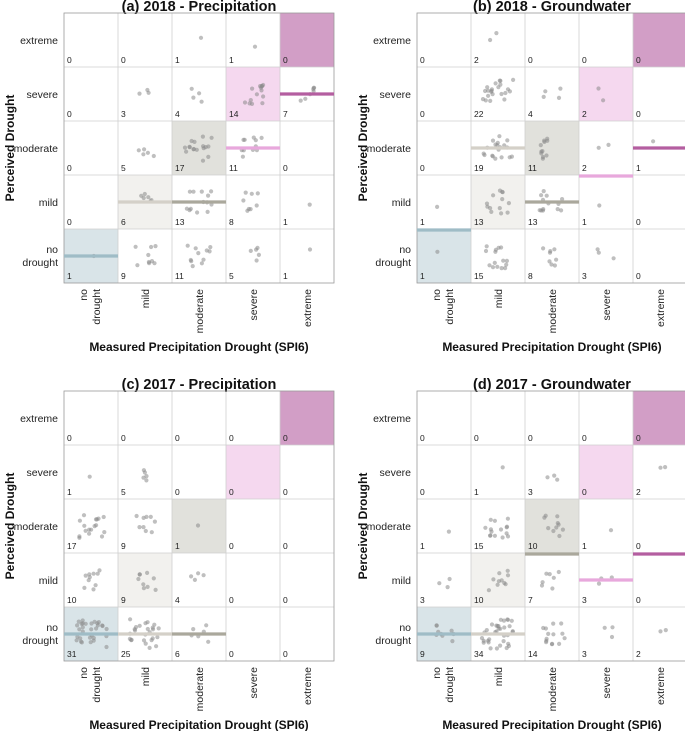 The width and height of the screenshot is (685, 731). I want to click on cell-count: 9, so click(123, 600).